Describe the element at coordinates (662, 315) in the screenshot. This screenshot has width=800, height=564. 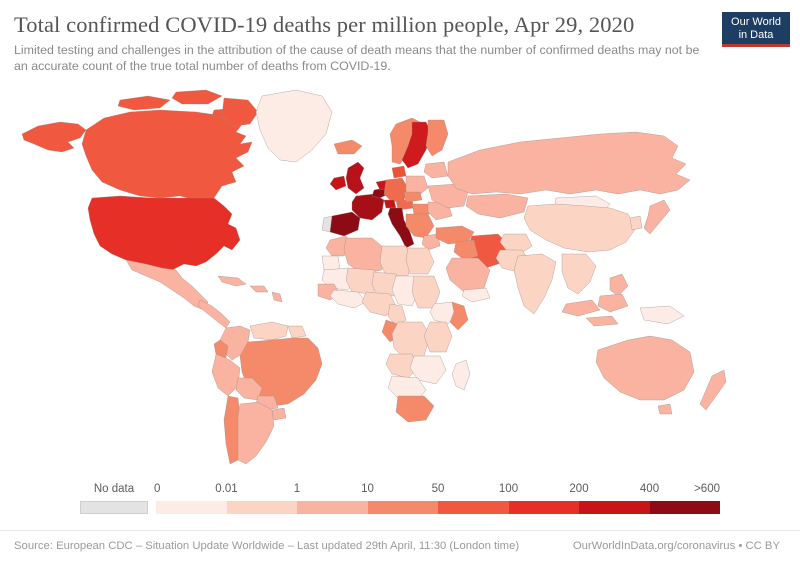
I see `country-new-guinea` at that location.